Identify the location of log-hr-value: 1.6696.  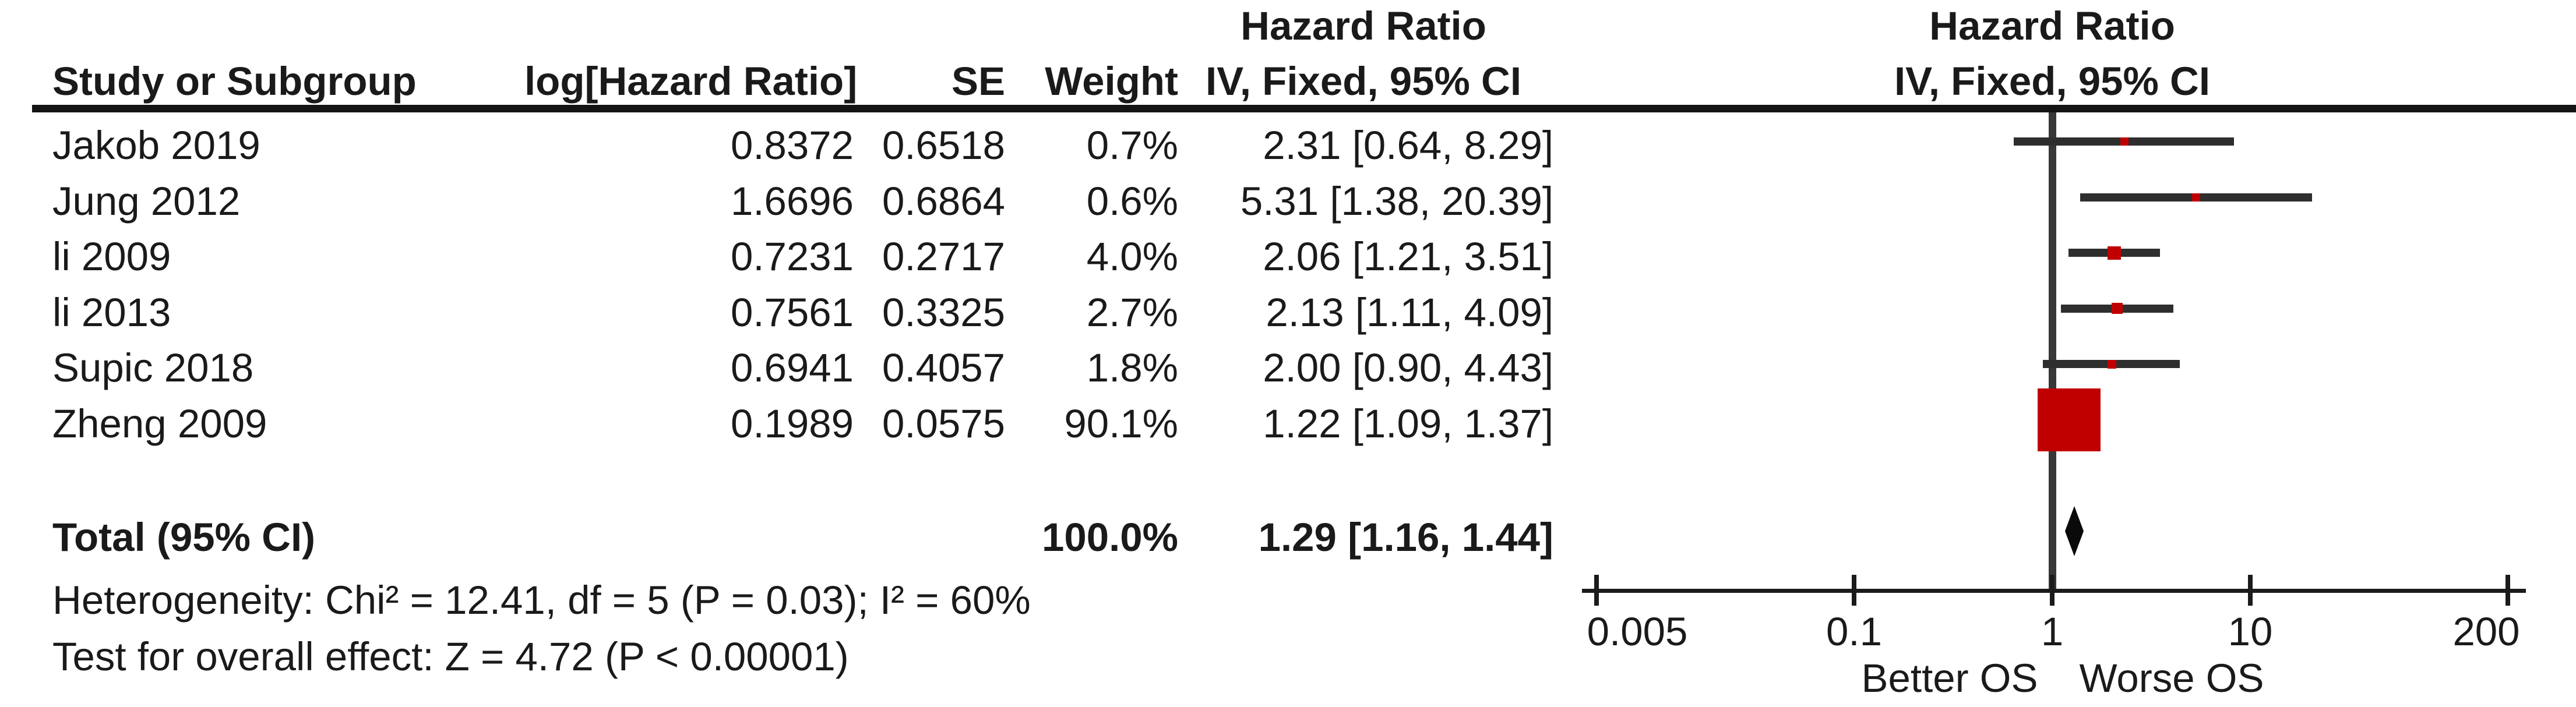
(792, 202).